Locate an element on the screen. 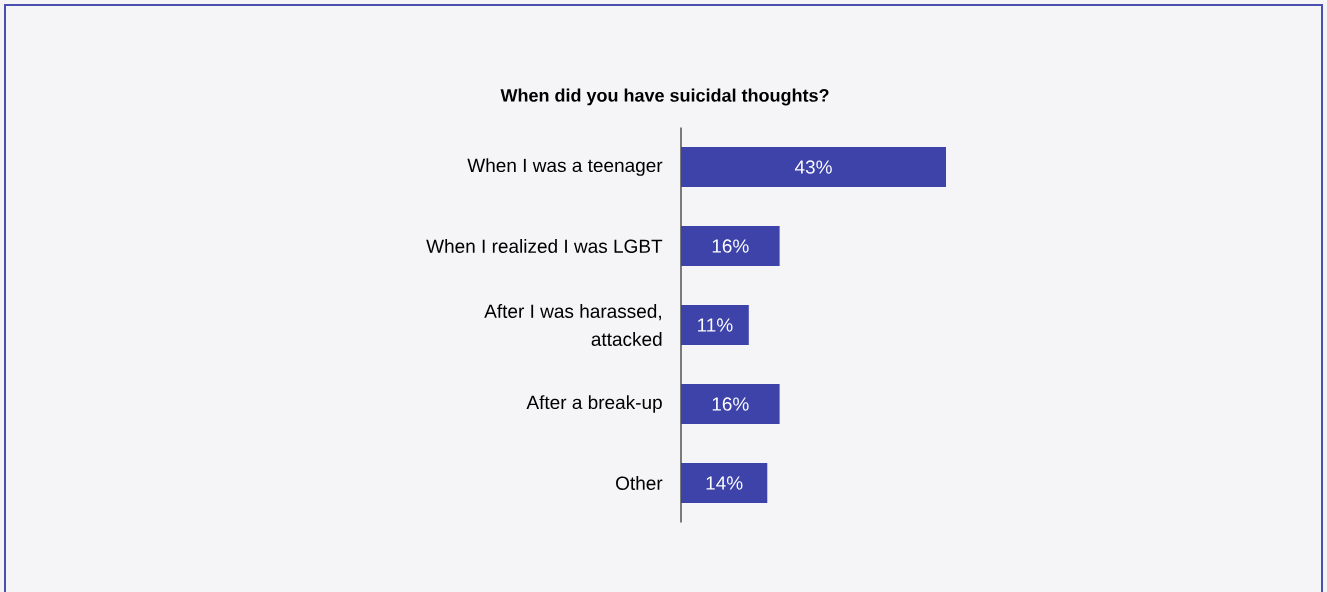 This screenshot has width=1327, height=592. data-label: 14% is located at coordinates (724, 483).